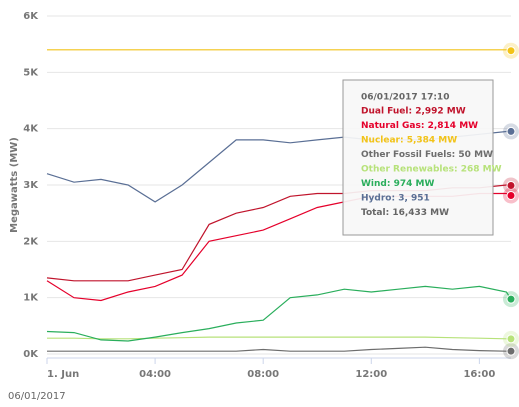  Describe the element at coordinates (31, 72) in the screenshot. I see `y-tick-label: 5K` at that location.